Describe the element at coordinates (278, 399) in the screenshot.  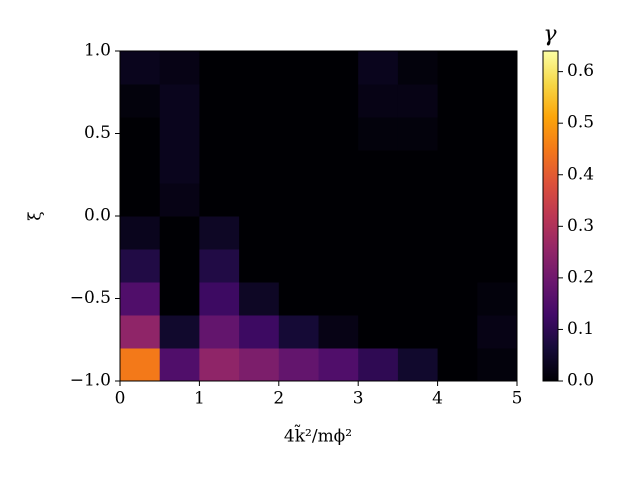
I see `x-tick-label: 2` at that location.